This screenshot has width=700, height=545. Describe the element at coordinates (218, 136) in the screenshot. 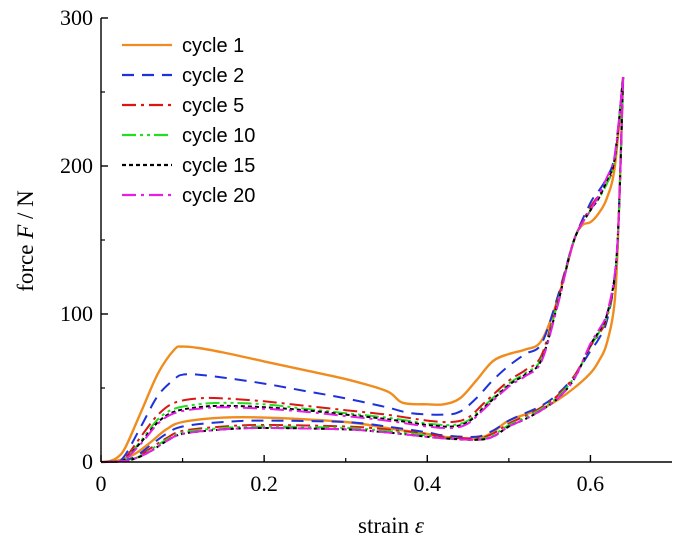

I see `legend-label-cycle-10: cycle 10` at that location.